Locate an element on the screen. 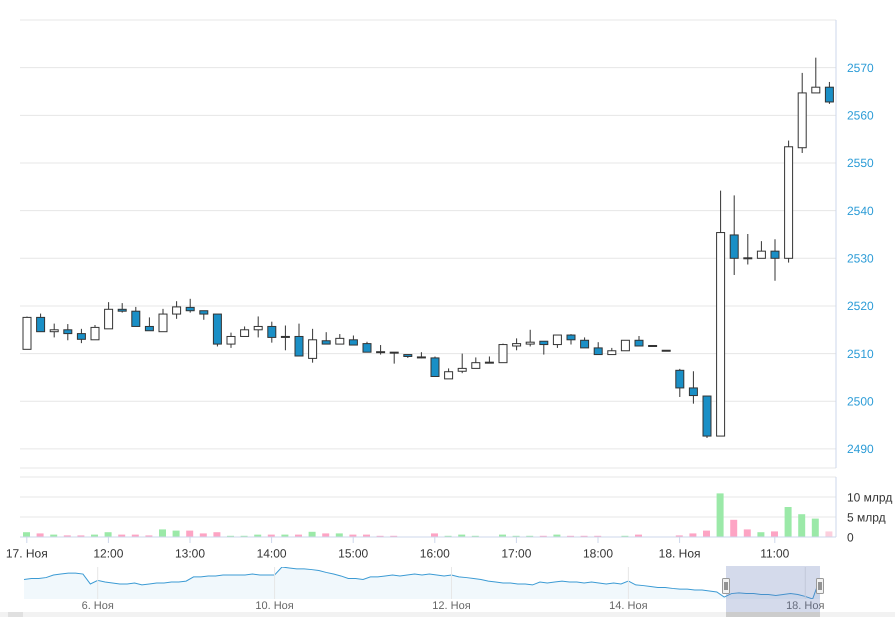  x-tick-label: 17. Ноя is located at coordinates (27, 553).